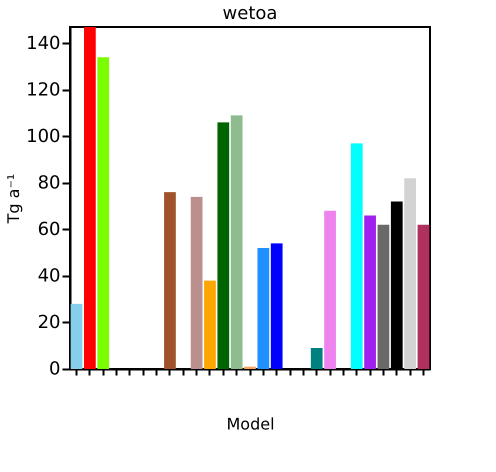 This screenshot has height=472, width=496. I want to click on y-tick-label: 120, so click(43, 89).